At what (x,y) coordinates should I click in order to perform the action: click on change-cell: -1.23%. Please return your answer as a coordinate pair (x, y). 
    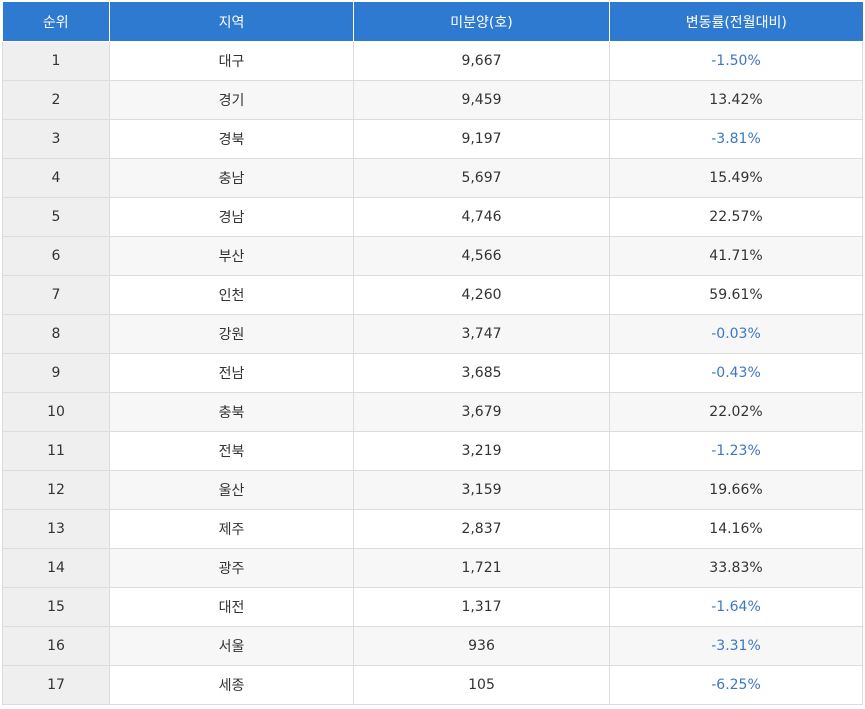
    Looking at the image, I should click on (736, 451).